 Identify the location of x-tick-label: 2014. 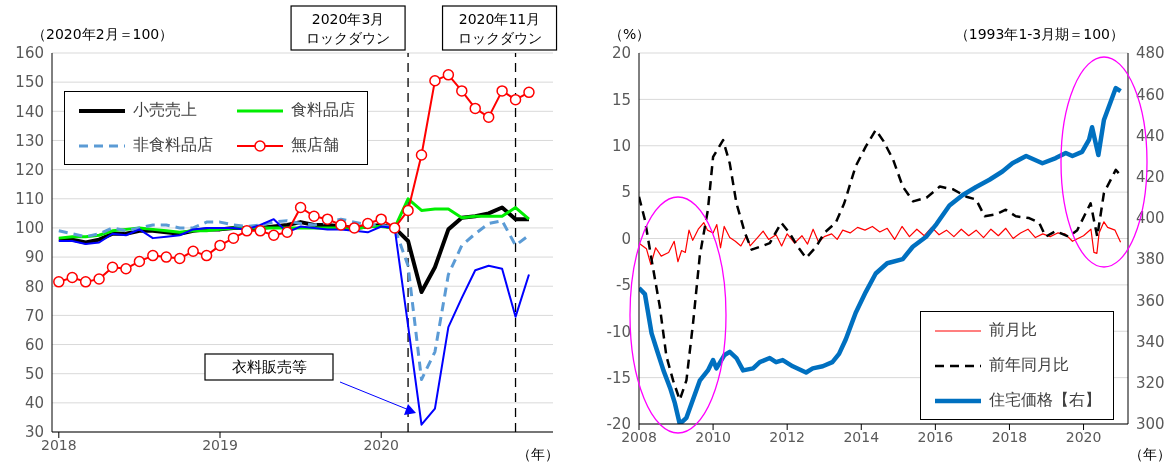
(861, 436).